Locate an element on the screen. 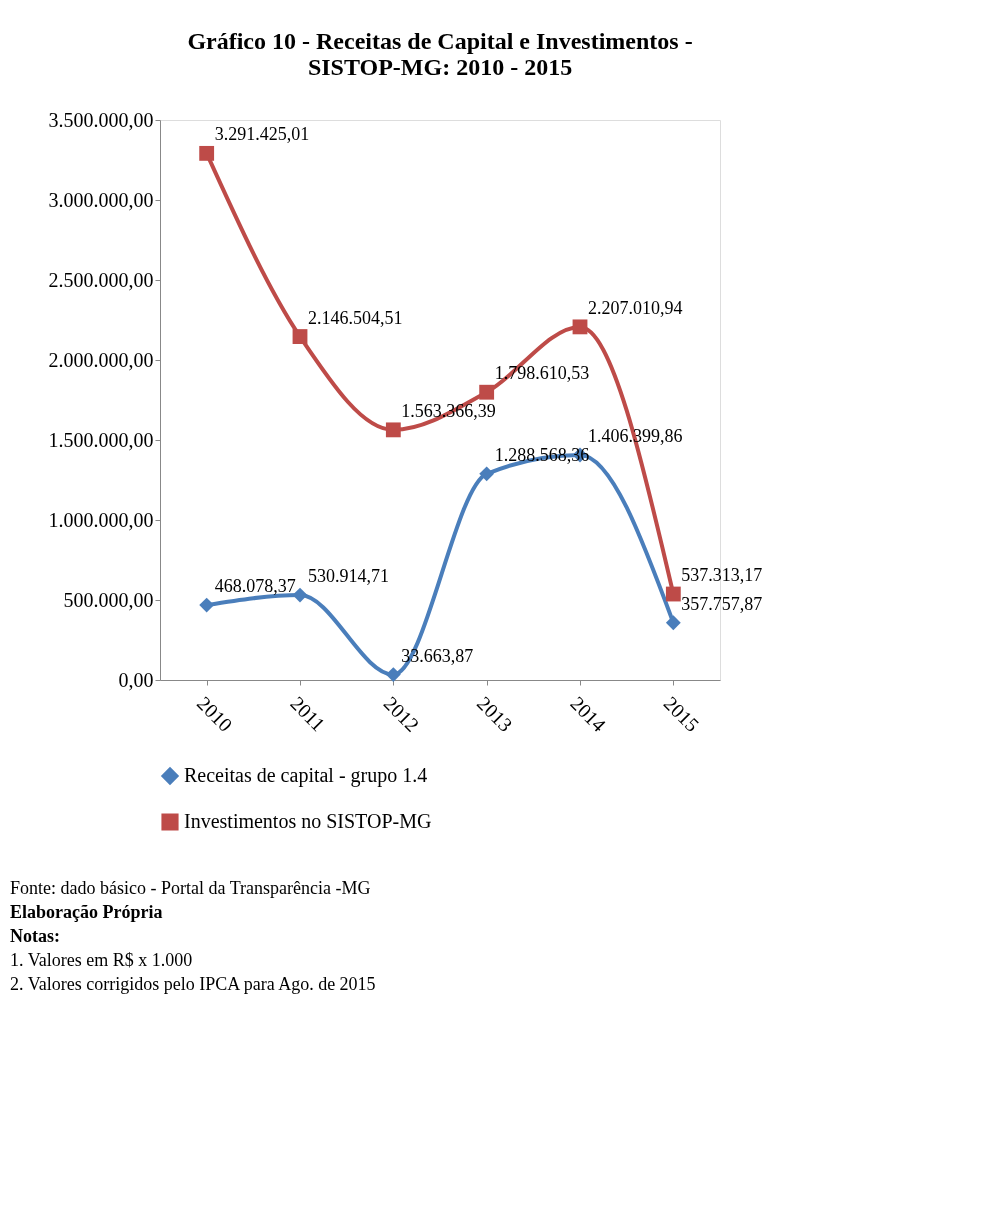 The width and height of the screenshot is (1003, 1211). y-tick-label: 3.000.000,00 is located at coordinates (101, 199).